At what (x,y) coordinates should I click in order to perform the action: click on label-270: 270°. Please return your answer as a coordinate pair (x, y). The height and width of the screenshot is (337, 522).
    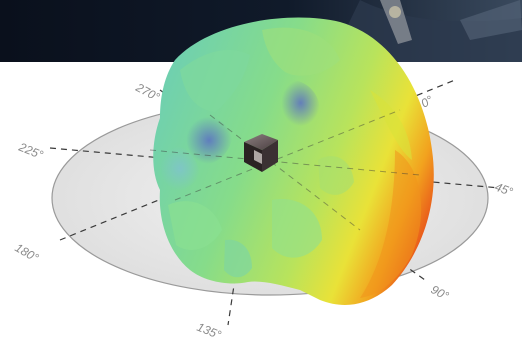
    Looking at the image, I should click on (148, 92).